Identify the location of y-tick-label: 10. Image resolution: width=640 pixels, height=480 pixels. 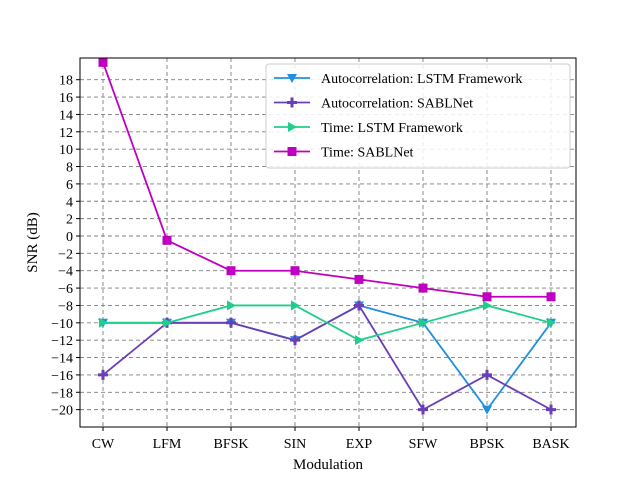
(66, 150).